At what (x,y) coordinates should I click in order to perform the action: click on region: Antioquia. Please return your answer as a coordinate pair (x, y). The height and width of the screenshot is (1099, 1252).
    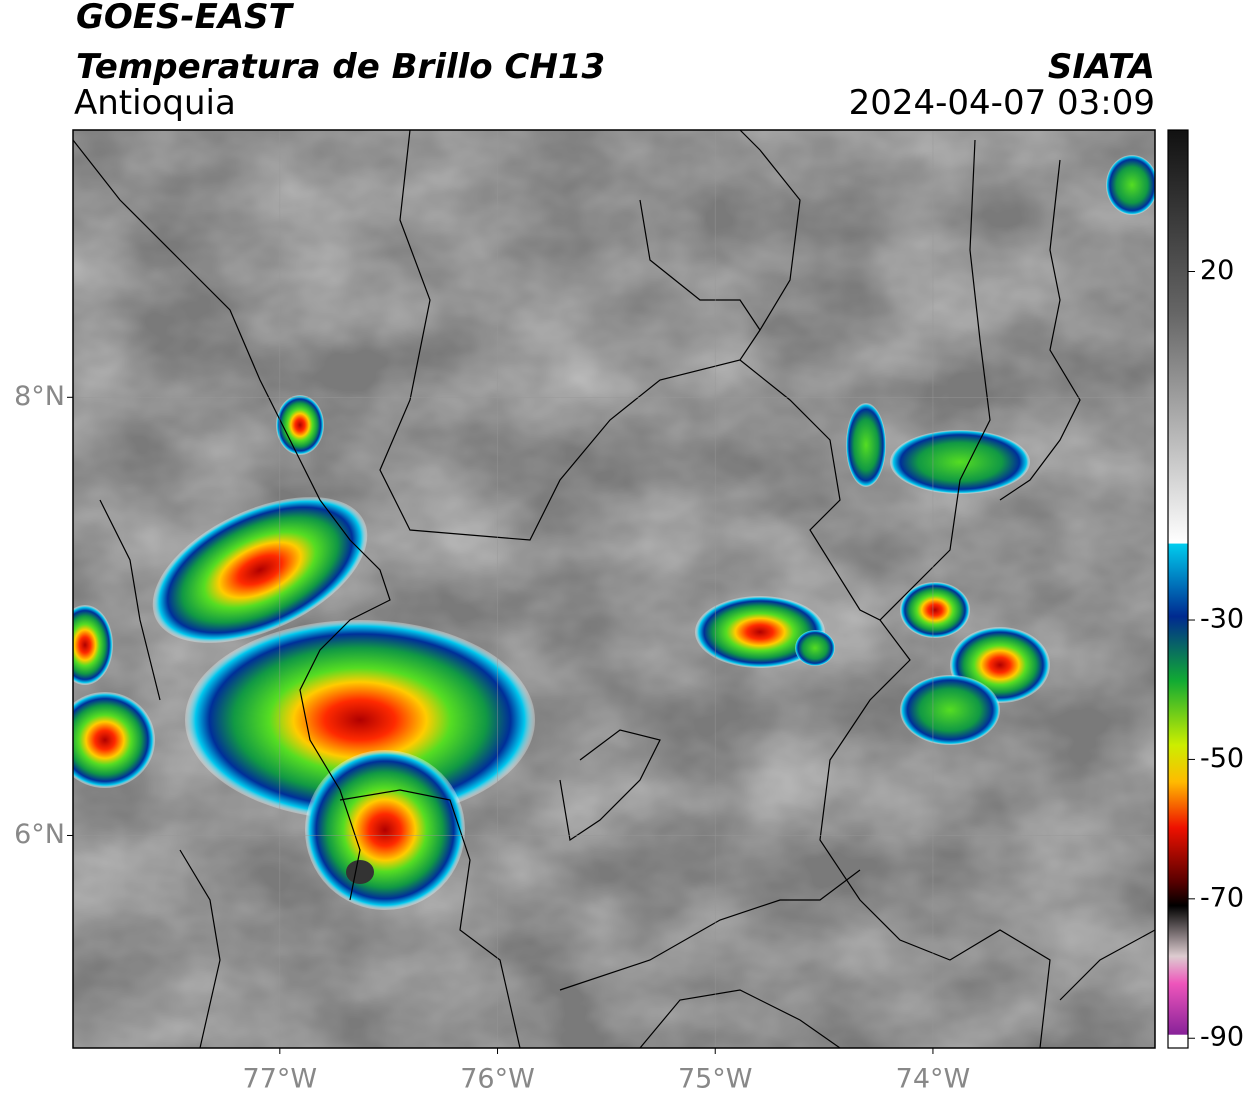
    Looking at the image, I should click on (155, 103).